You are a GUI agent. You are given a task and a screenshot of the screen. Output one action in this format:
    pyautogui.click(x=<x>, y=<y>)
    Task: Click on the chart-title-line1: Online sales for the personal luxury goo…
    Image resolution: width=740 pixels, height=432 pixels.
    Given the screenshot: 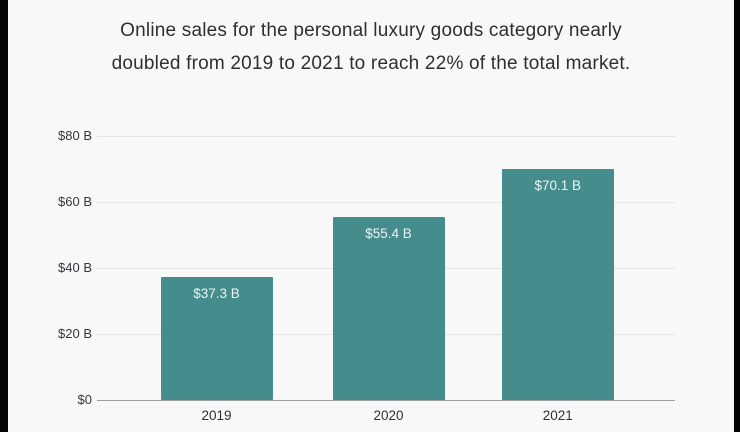 What is the action you would take?
    pyautogui.click(x=371, y=30)
    